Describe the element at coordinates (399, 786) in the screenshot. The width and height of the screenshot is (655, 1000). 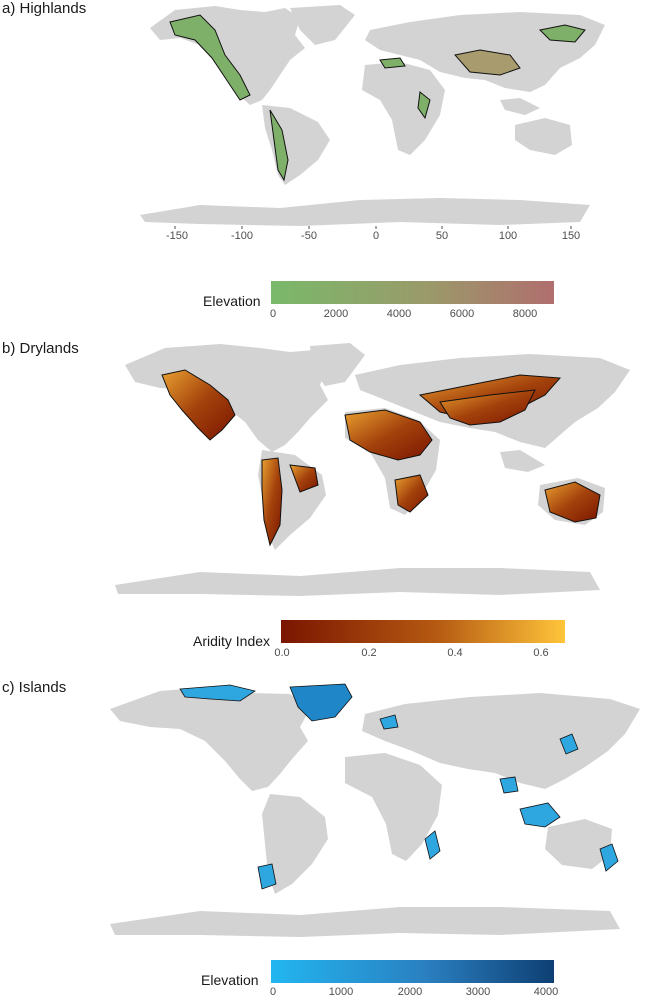
I see `islands-regions` at that location.